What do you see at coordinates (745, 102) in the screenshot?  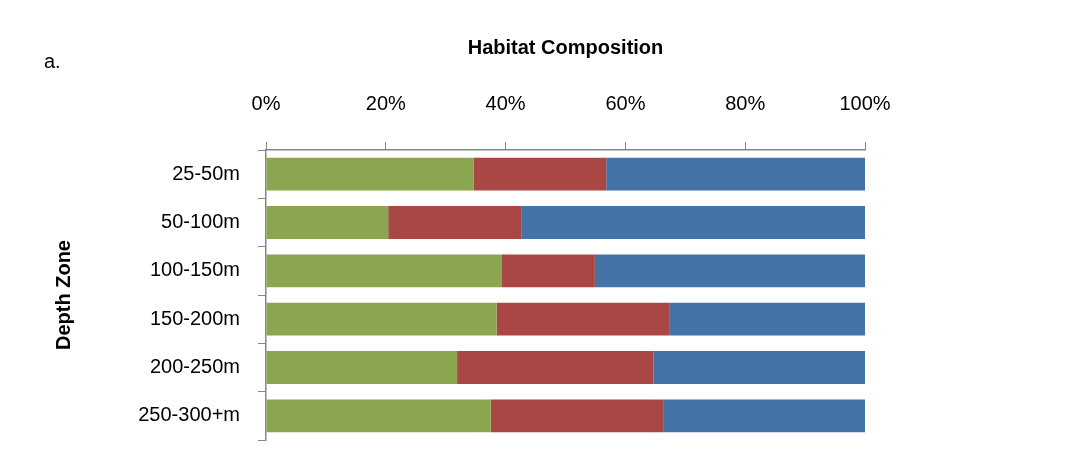 I see `x-tick-label: 80%` at bounding box center [745, 102].